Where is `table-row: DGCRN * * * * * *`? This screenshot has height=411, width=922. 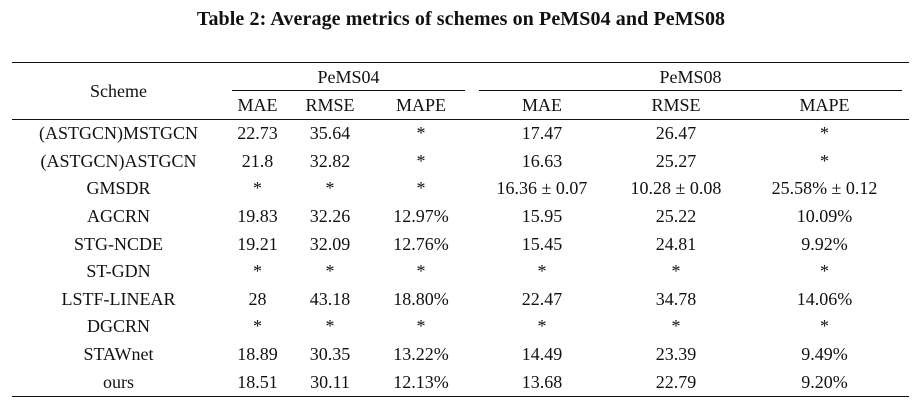
table-row: DGCRN * * * * * * is located at coordinates (460, 327).